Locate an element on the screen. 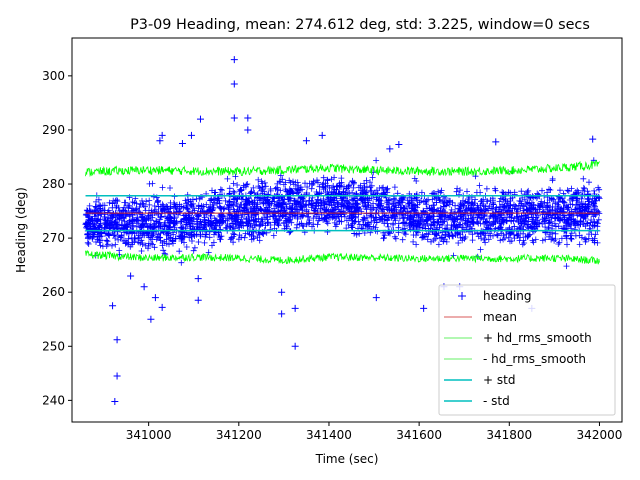  x-tick-label-341200: 341200 is located at coordinates (239, 435).